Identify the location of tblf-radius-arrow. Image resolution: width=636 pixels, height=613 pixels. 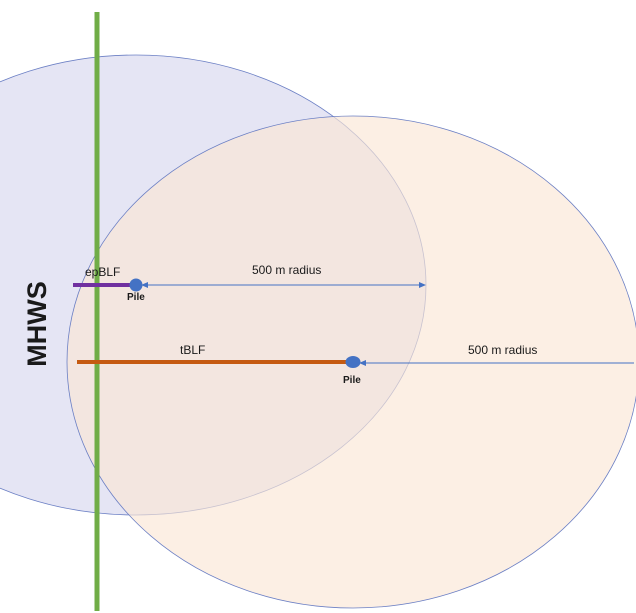
(496, 363).